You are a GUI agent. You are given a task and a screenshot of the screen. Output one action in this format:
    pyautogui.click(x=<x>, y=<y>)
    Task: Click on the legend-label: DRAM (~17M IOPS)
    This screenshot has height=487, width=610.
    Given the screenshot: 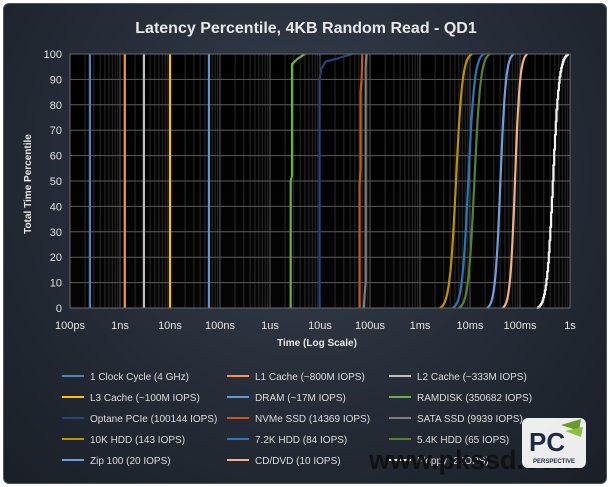 What is the action you would take?
    pyautogui.click(x=300, y=398)
    